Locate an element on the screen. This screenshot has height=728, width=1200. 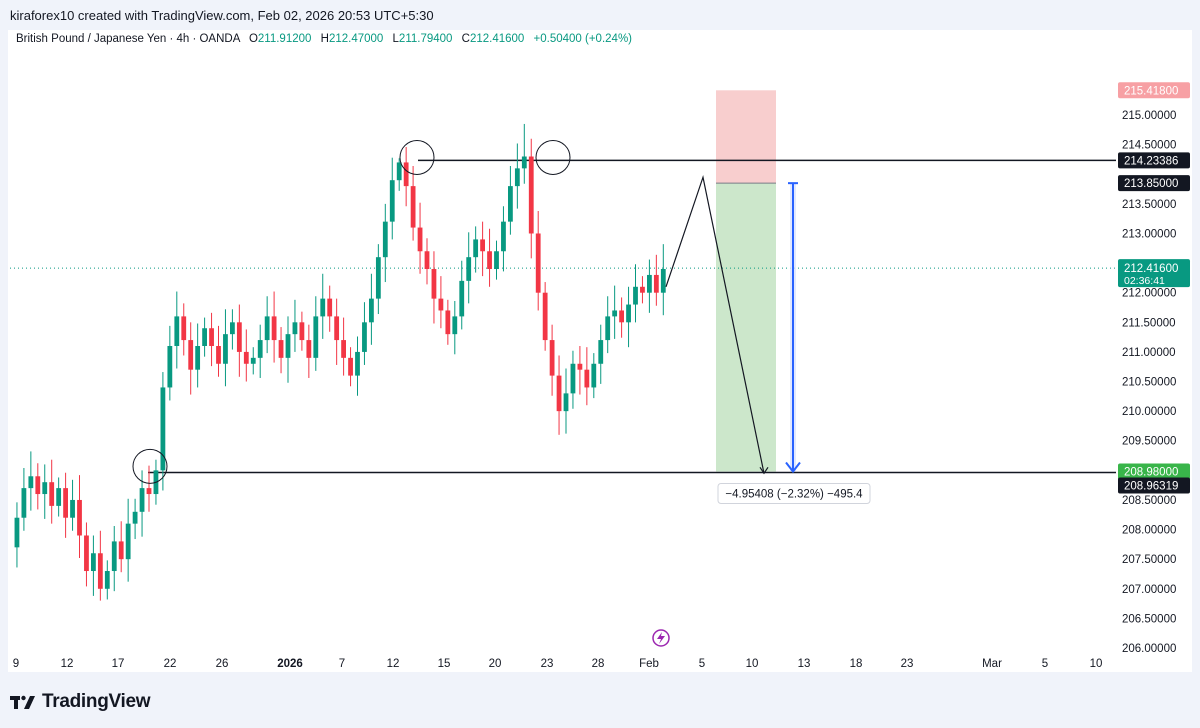
lightning-icon is located at coordinates (661, 638).